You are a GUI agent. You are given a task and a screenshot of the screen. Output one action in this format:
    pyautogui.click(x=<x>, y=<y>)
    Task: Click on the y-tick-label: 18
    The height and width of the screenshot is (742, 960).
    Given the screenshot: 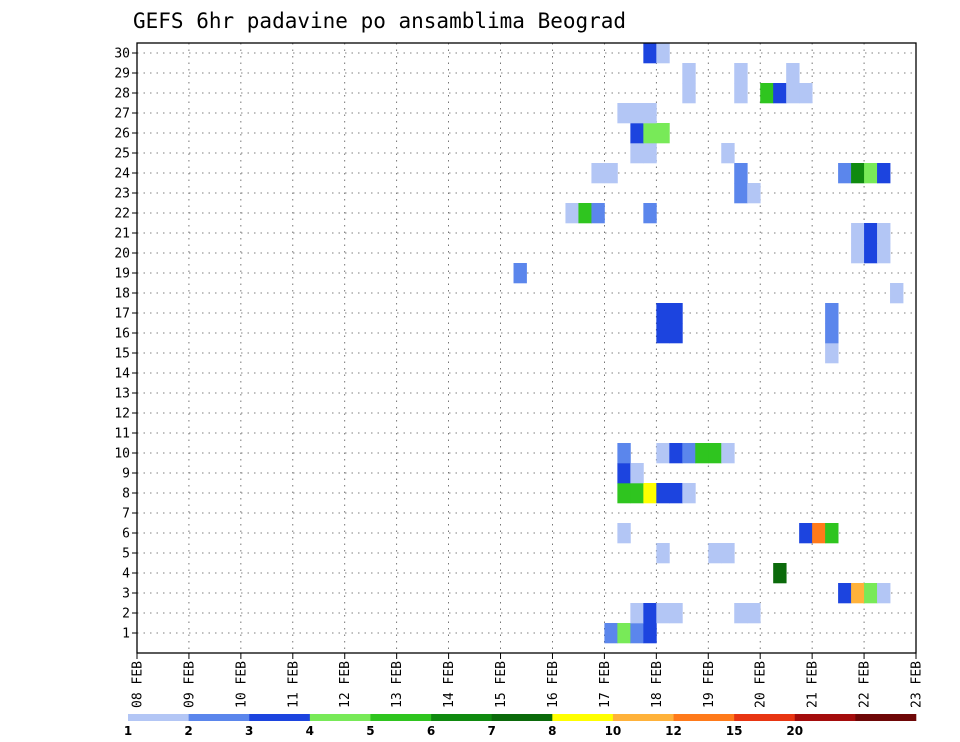 What is the action you would take?
    pyautogui.click(x=122, y=294)
    